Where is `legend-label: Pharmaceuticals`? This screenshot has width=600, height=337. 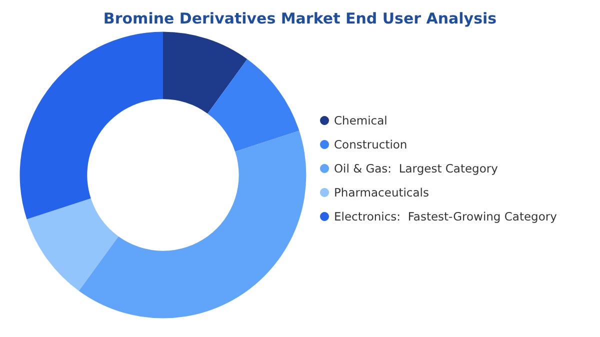 legend-label: Pharmaceuticals is located at coordinates (381, 193).